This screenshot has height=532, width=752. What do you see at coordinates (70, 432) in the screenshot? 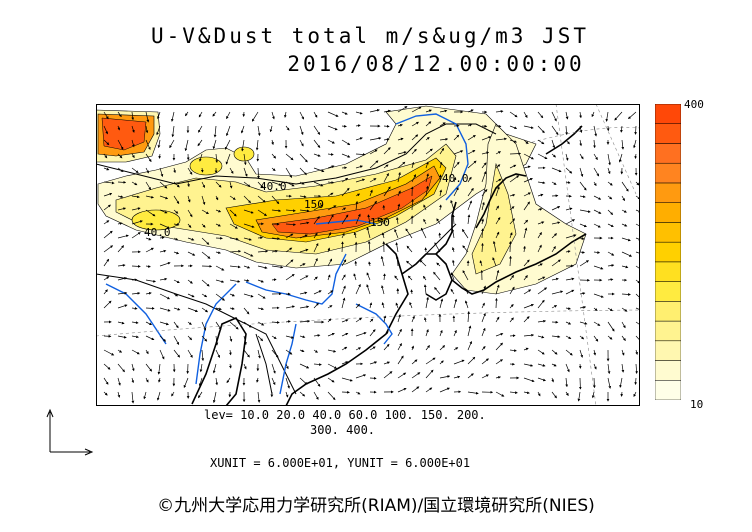
I see `reference-axes-icon` at bounding box center [70, 432].